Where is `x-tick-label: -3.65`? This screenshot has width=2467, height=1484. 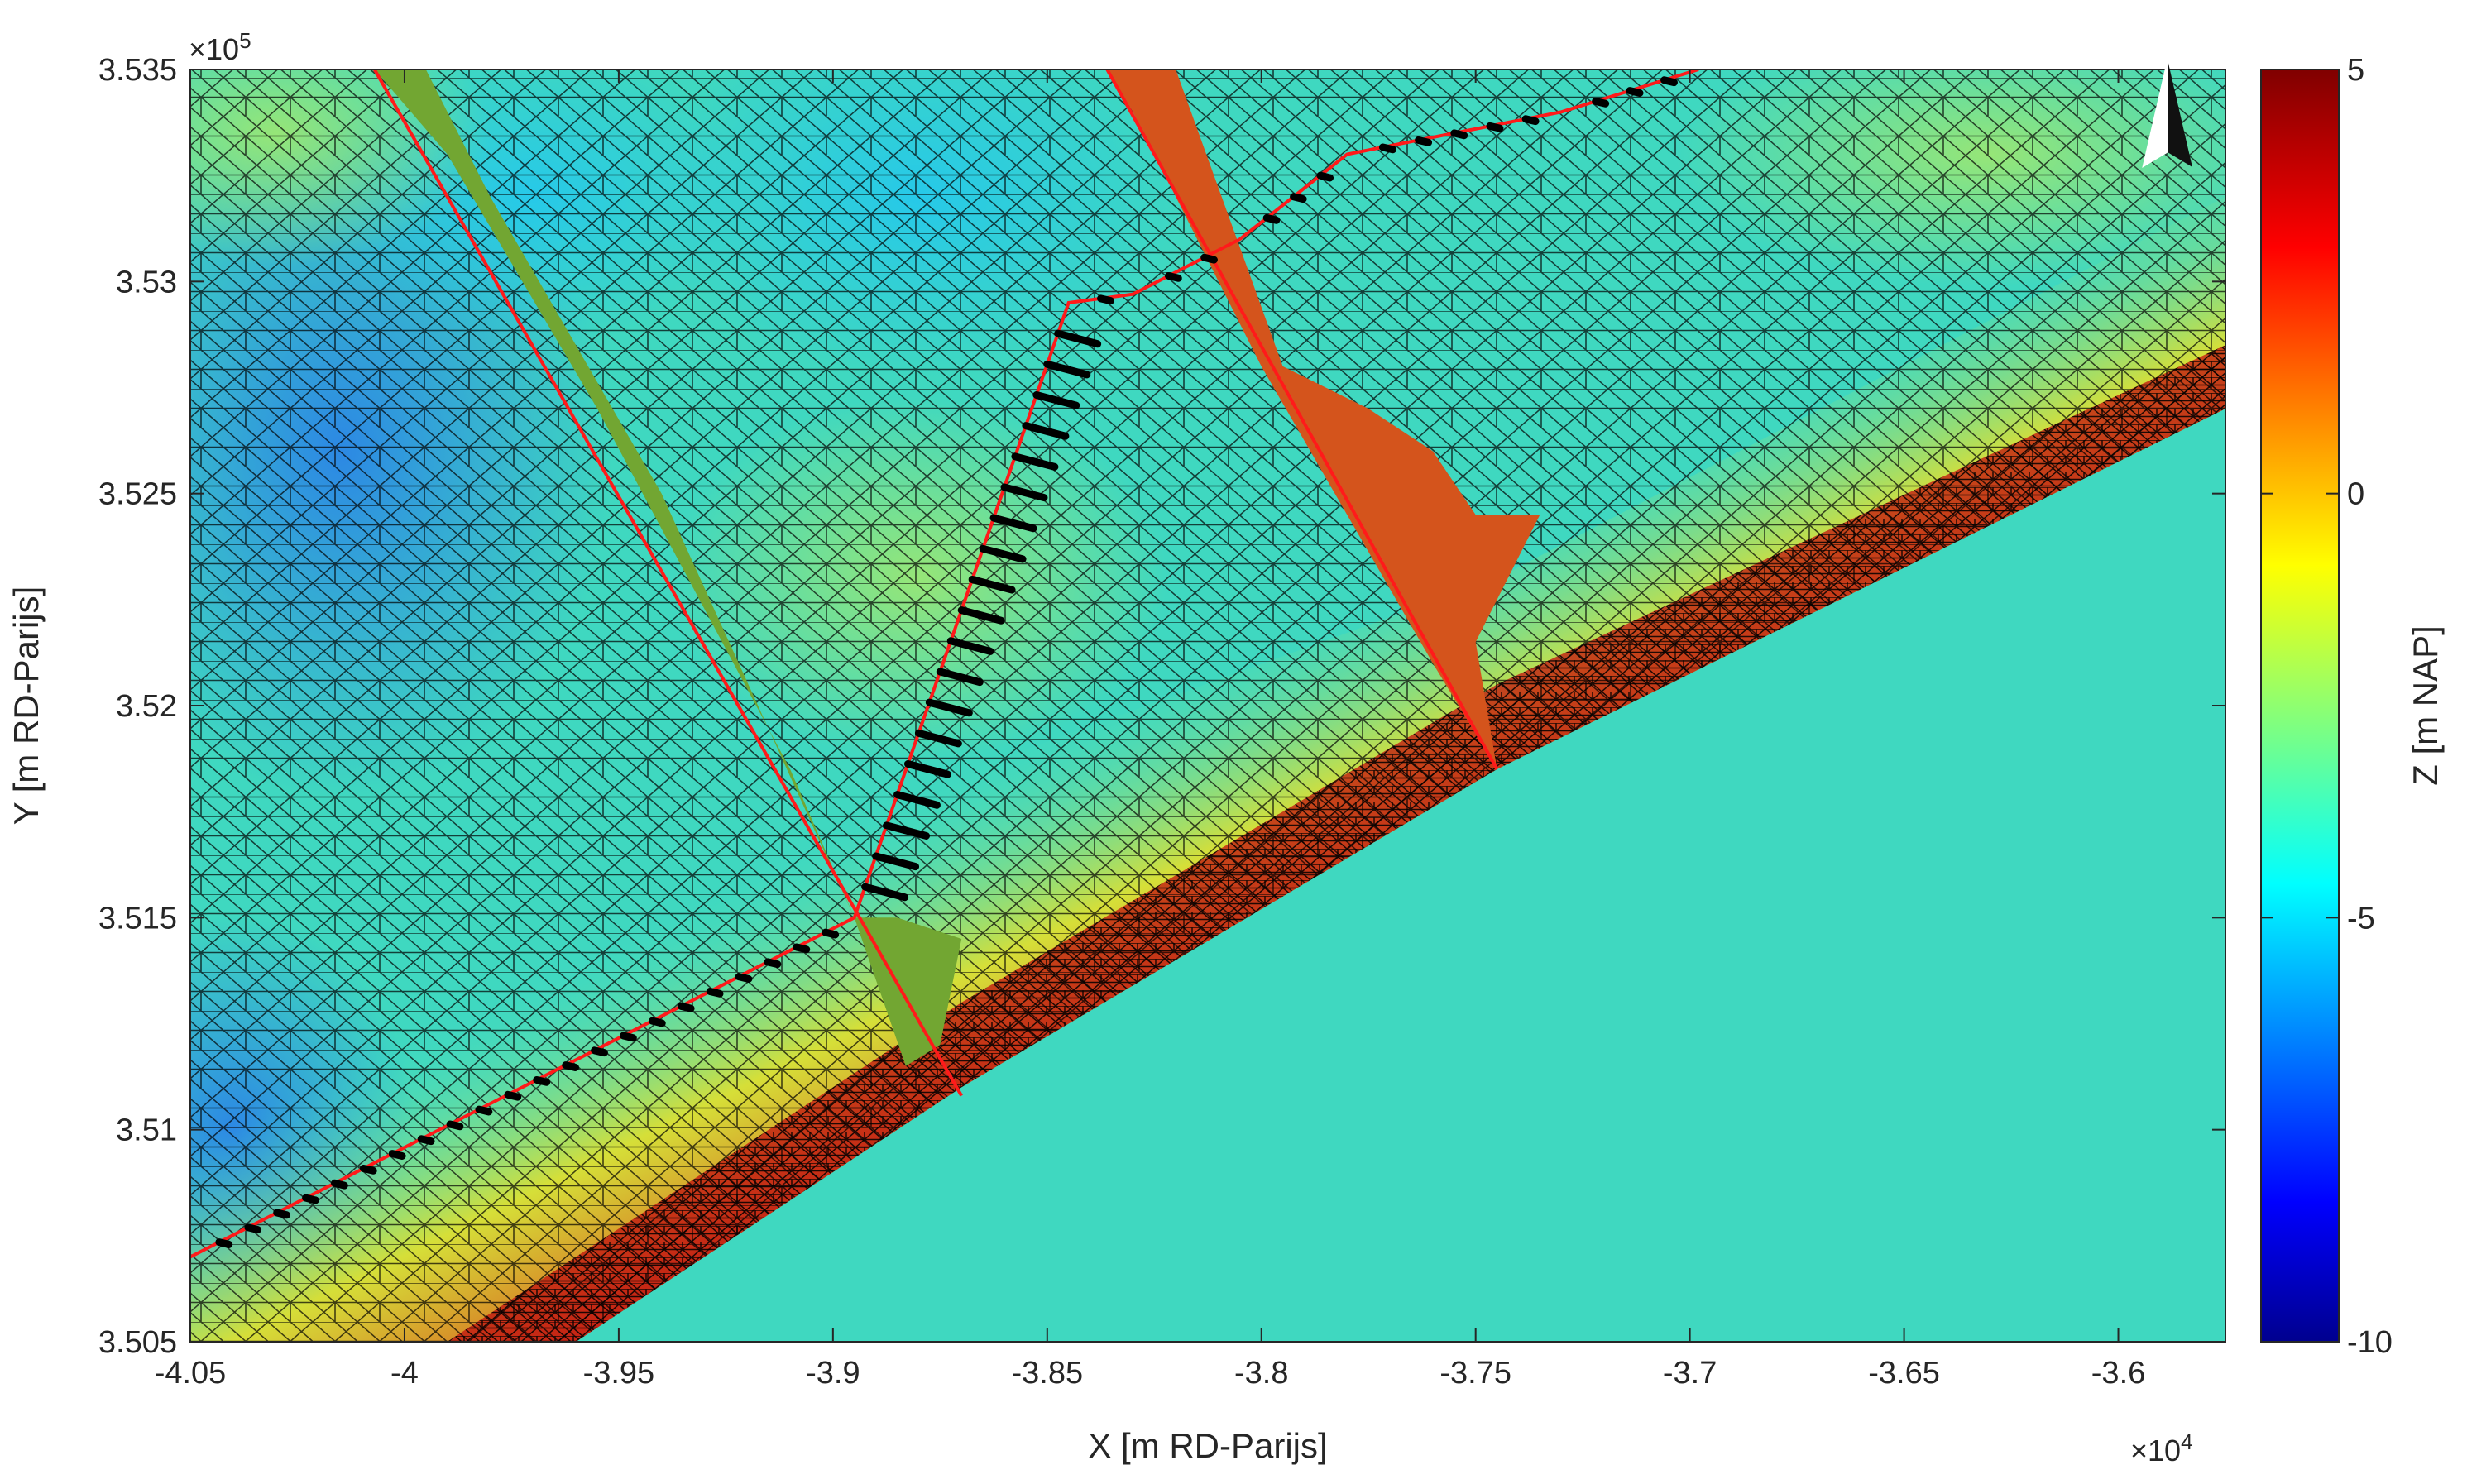 x-tick-label: -3.65 is located at coordinates (1904, 1373).